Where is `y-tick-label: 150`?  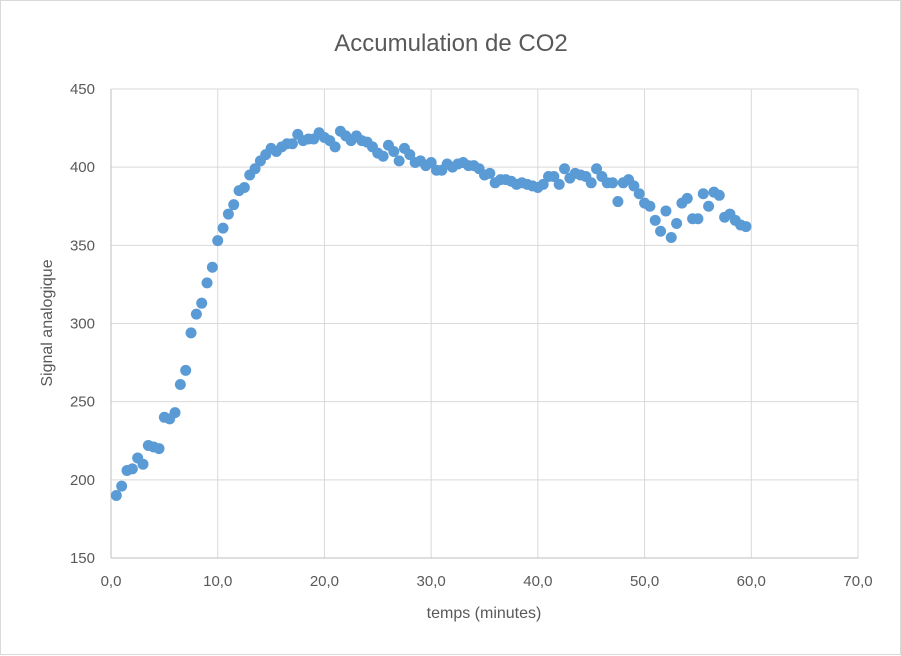 y-tick-label: 150 is located at coordinates (82, 558).